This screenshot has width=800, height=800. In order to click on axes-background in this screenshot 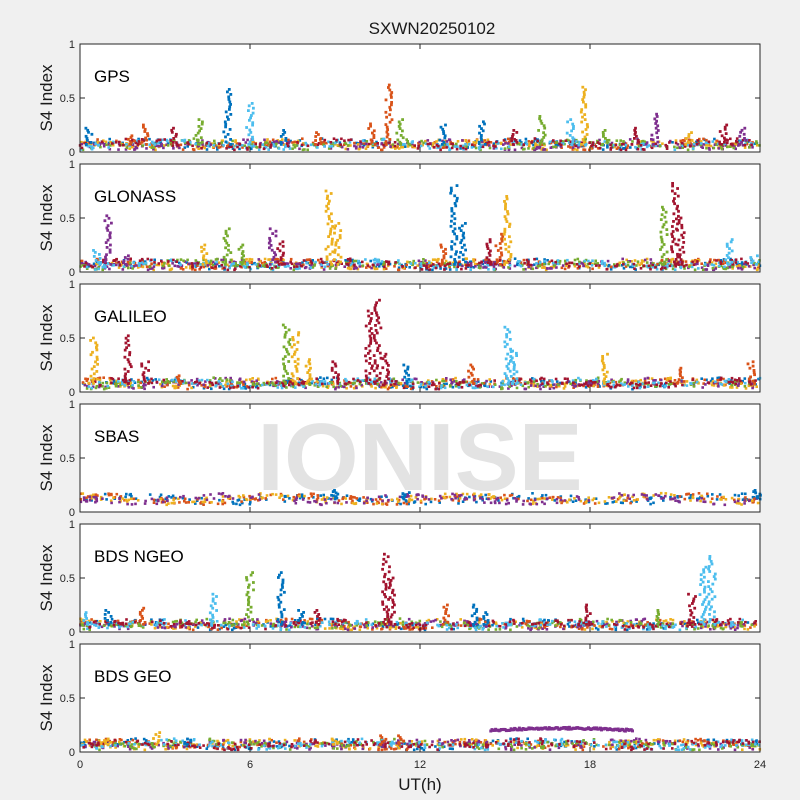, I will do `click(420, 458)`.